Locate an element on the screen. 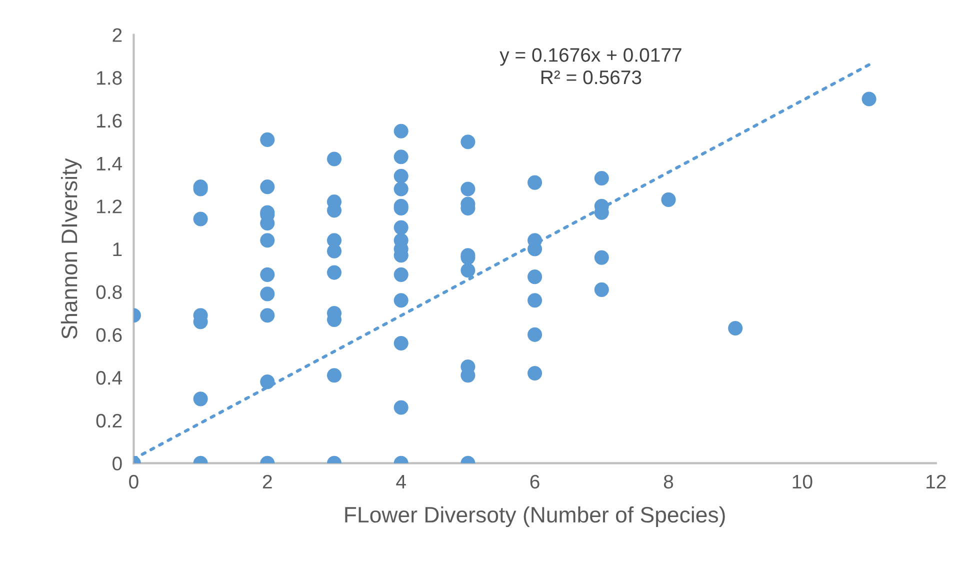  x-tick-label: 0 is located at coordinates (133, 481).